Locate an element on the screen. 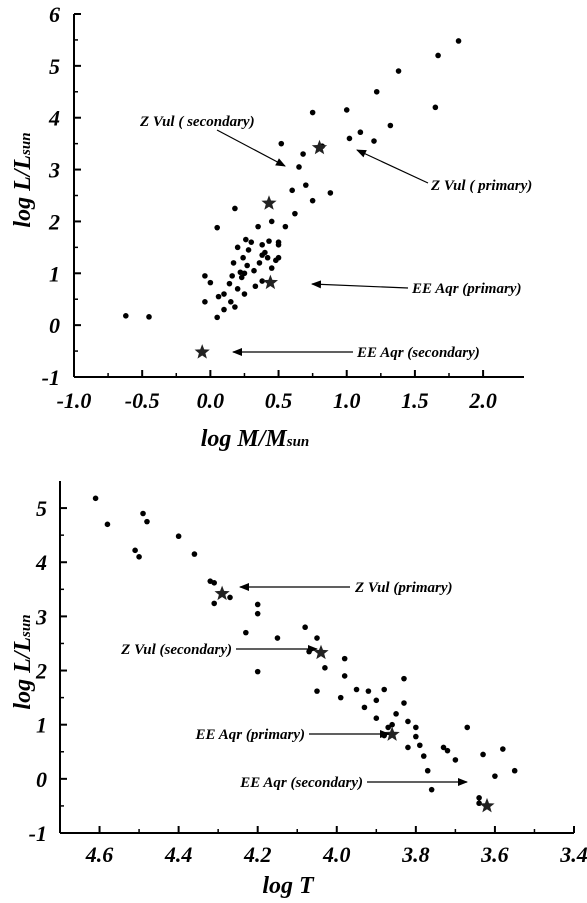  y-tick-label: 4 is located at coordinates (54, 118).